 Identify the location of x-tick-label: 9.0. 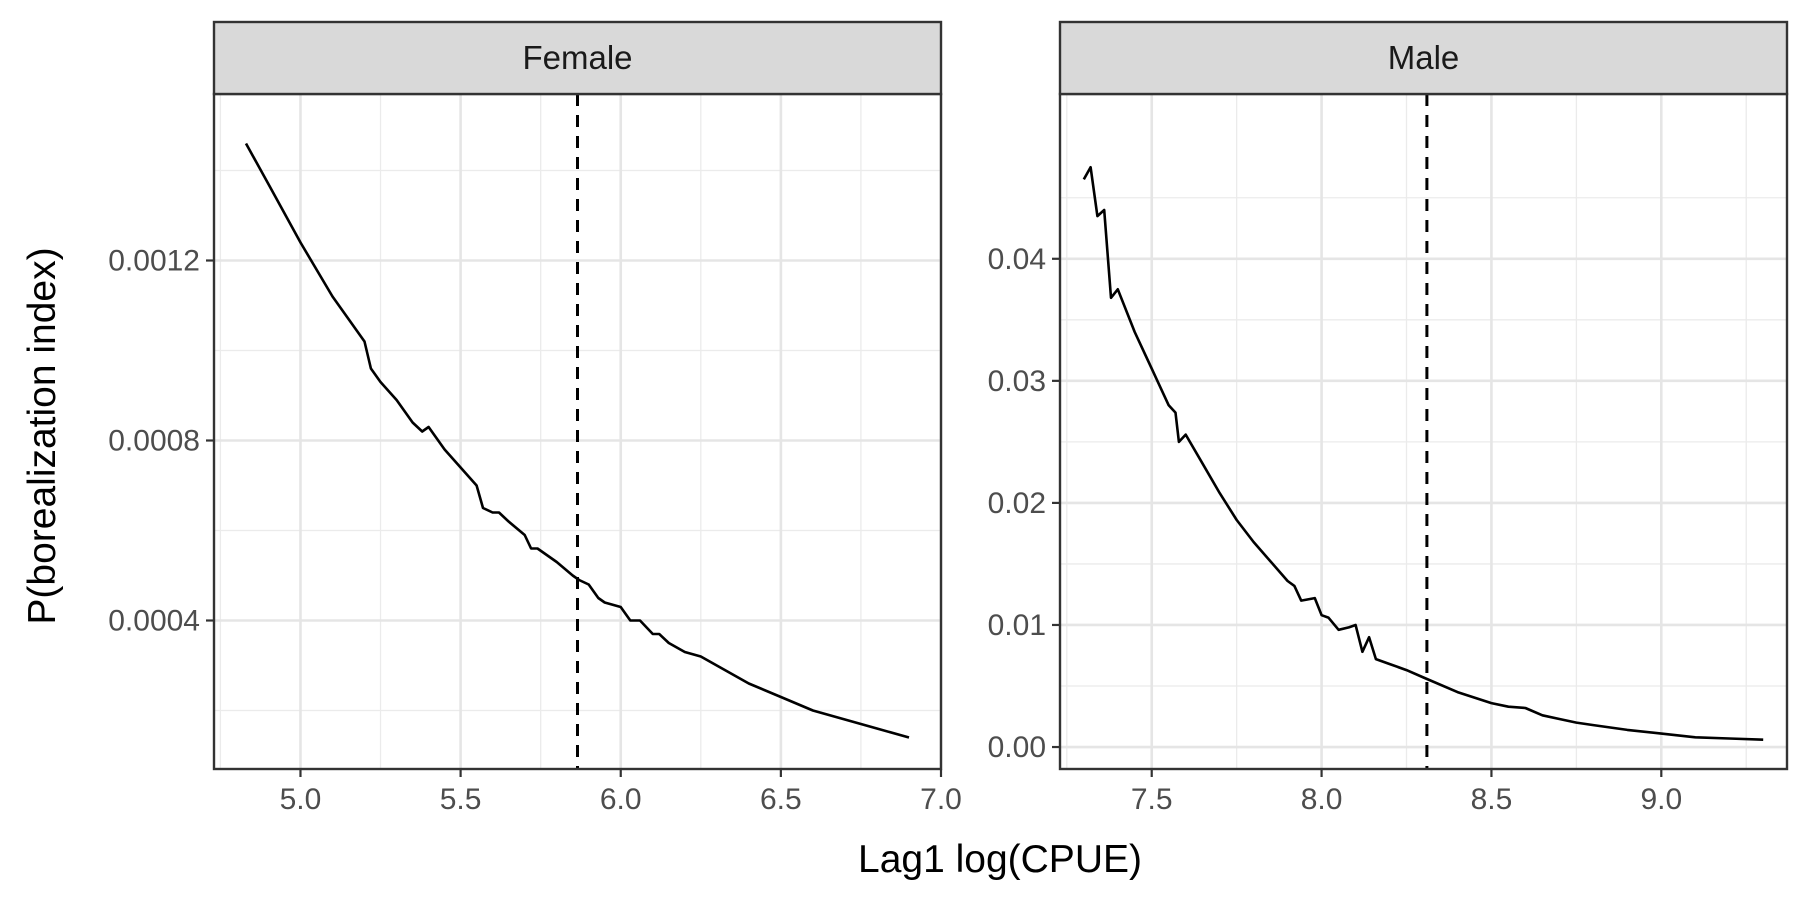
(1661, 799).